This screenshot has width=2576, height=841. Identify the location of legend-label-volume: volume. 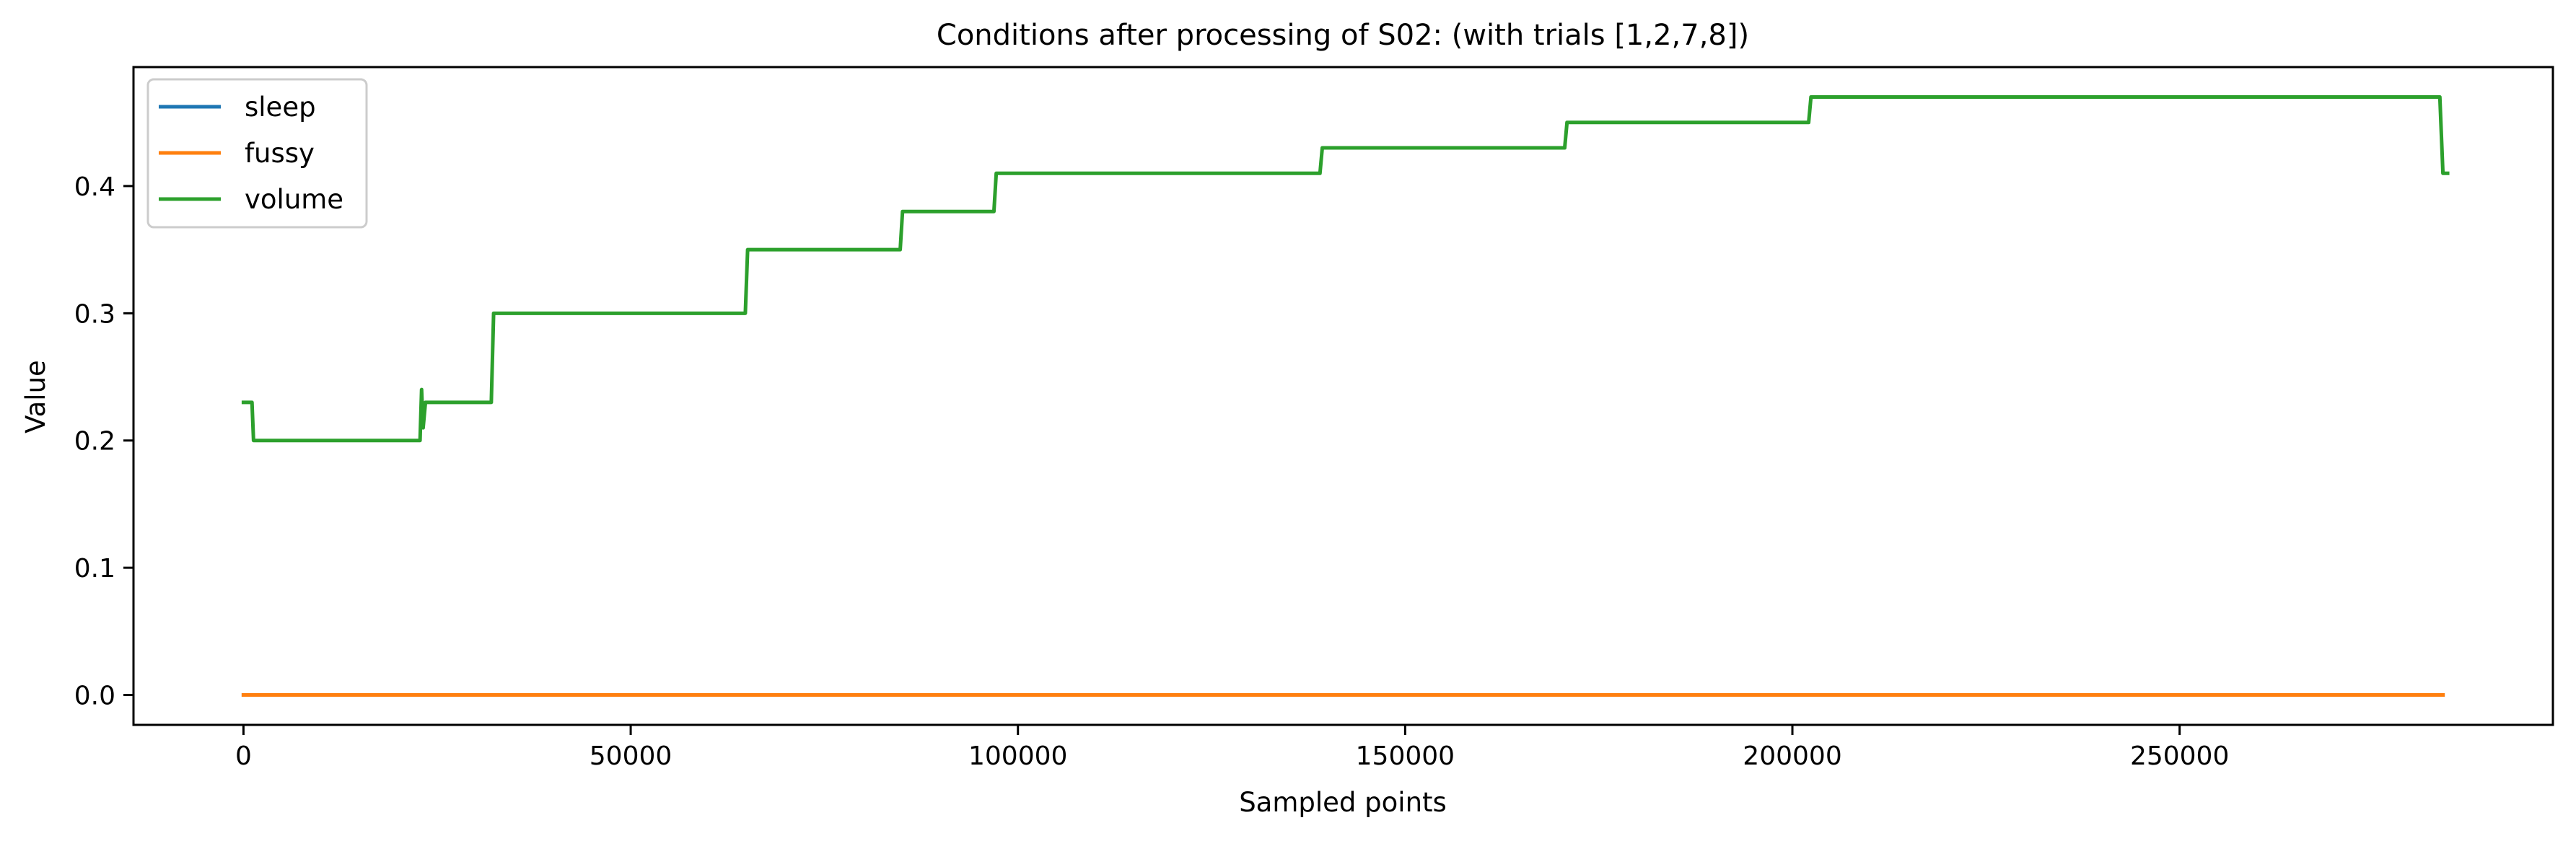
(294, 199).